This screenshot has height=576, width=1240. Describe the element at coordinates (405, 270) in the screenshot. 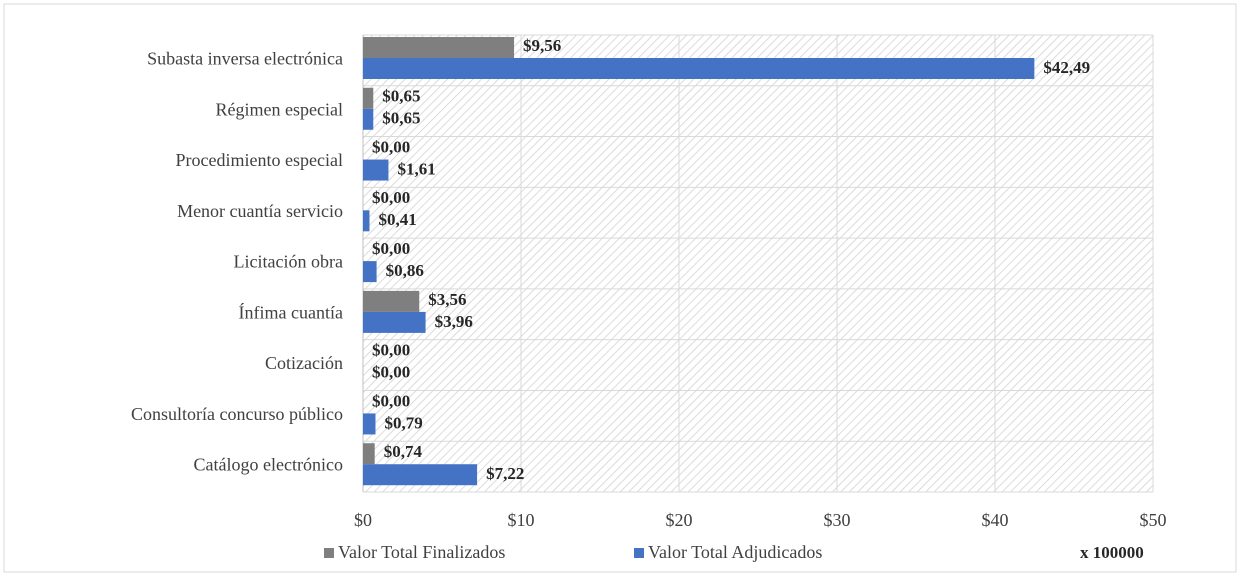

I see `data-label: $0,86` at that location.